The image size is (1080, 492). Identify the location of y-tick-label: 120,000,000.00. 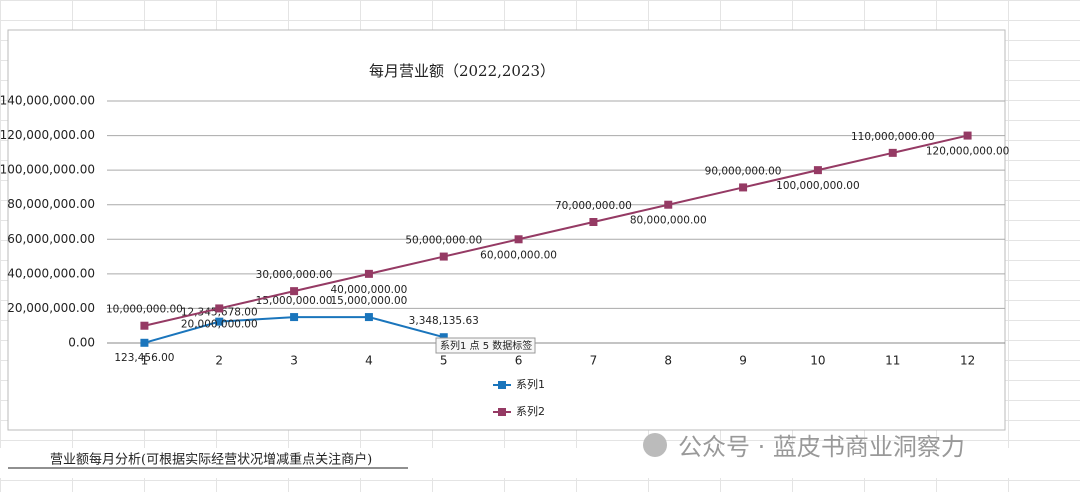
(47, 135).